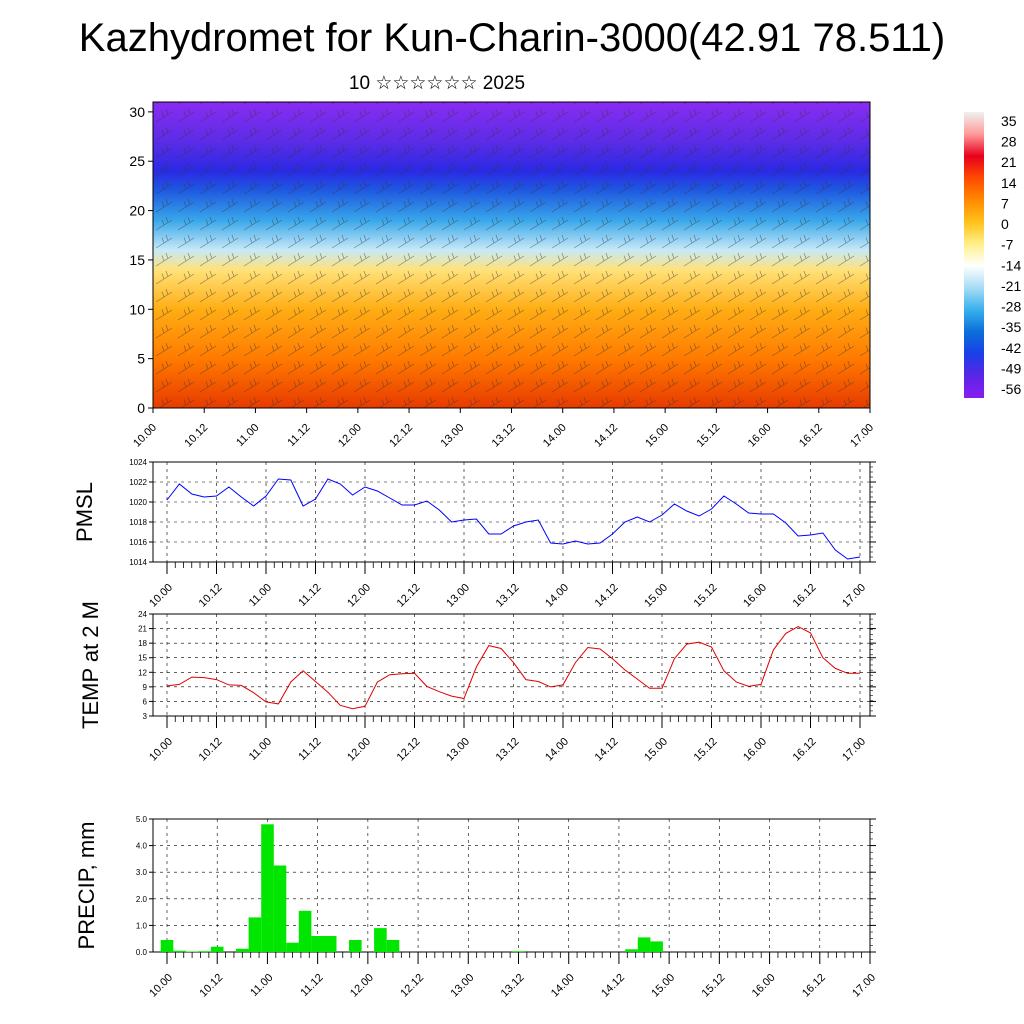  What do you see at coordinates (138, 462) in the screenshot?
I see `y-tick-label: 1024` at bounding box center [138, 462].